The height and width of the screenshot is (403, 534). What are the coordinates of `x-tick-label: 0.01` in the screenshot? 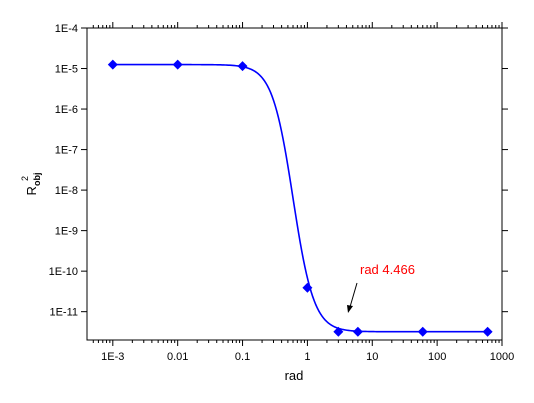 It's located at (177, 357).